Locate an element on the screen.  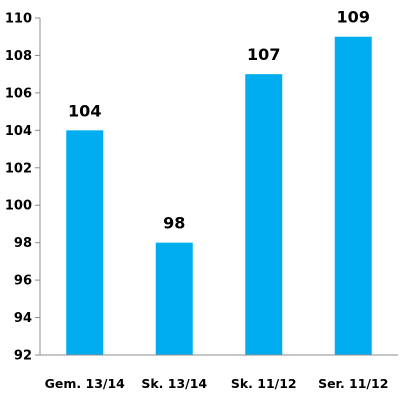
y-tick-label: 96 is located at coordinates (23, 281).